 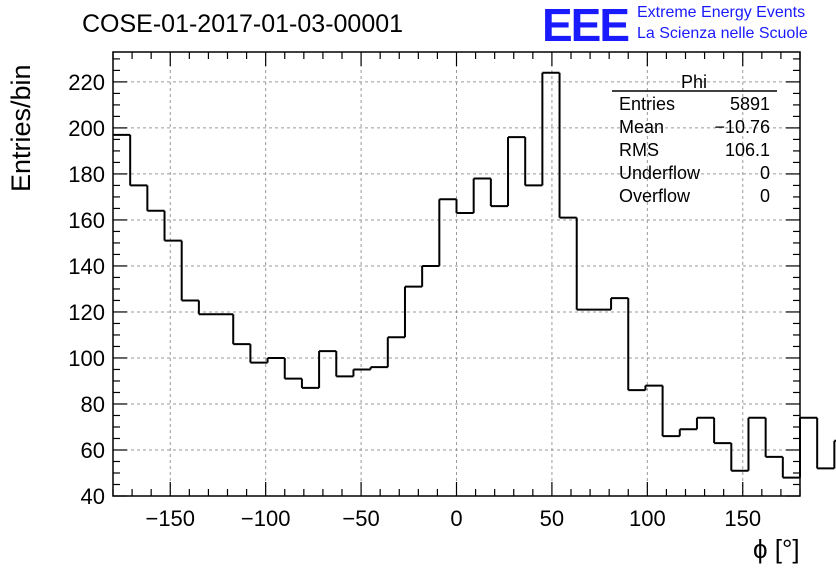 I want to click on x-tick-label: 0, so click(x=456, y=518).